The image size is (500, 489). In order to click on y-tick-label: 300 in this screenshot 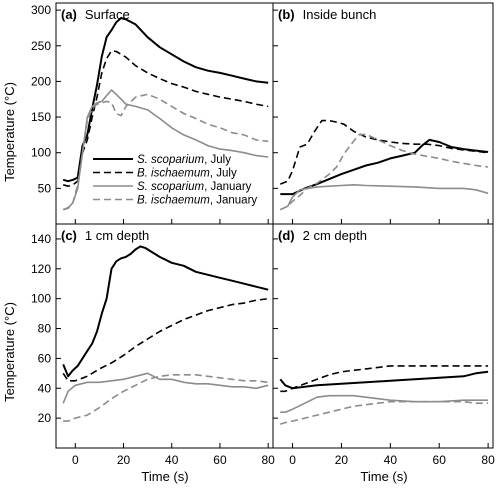, I will do `click(41, 10)`.